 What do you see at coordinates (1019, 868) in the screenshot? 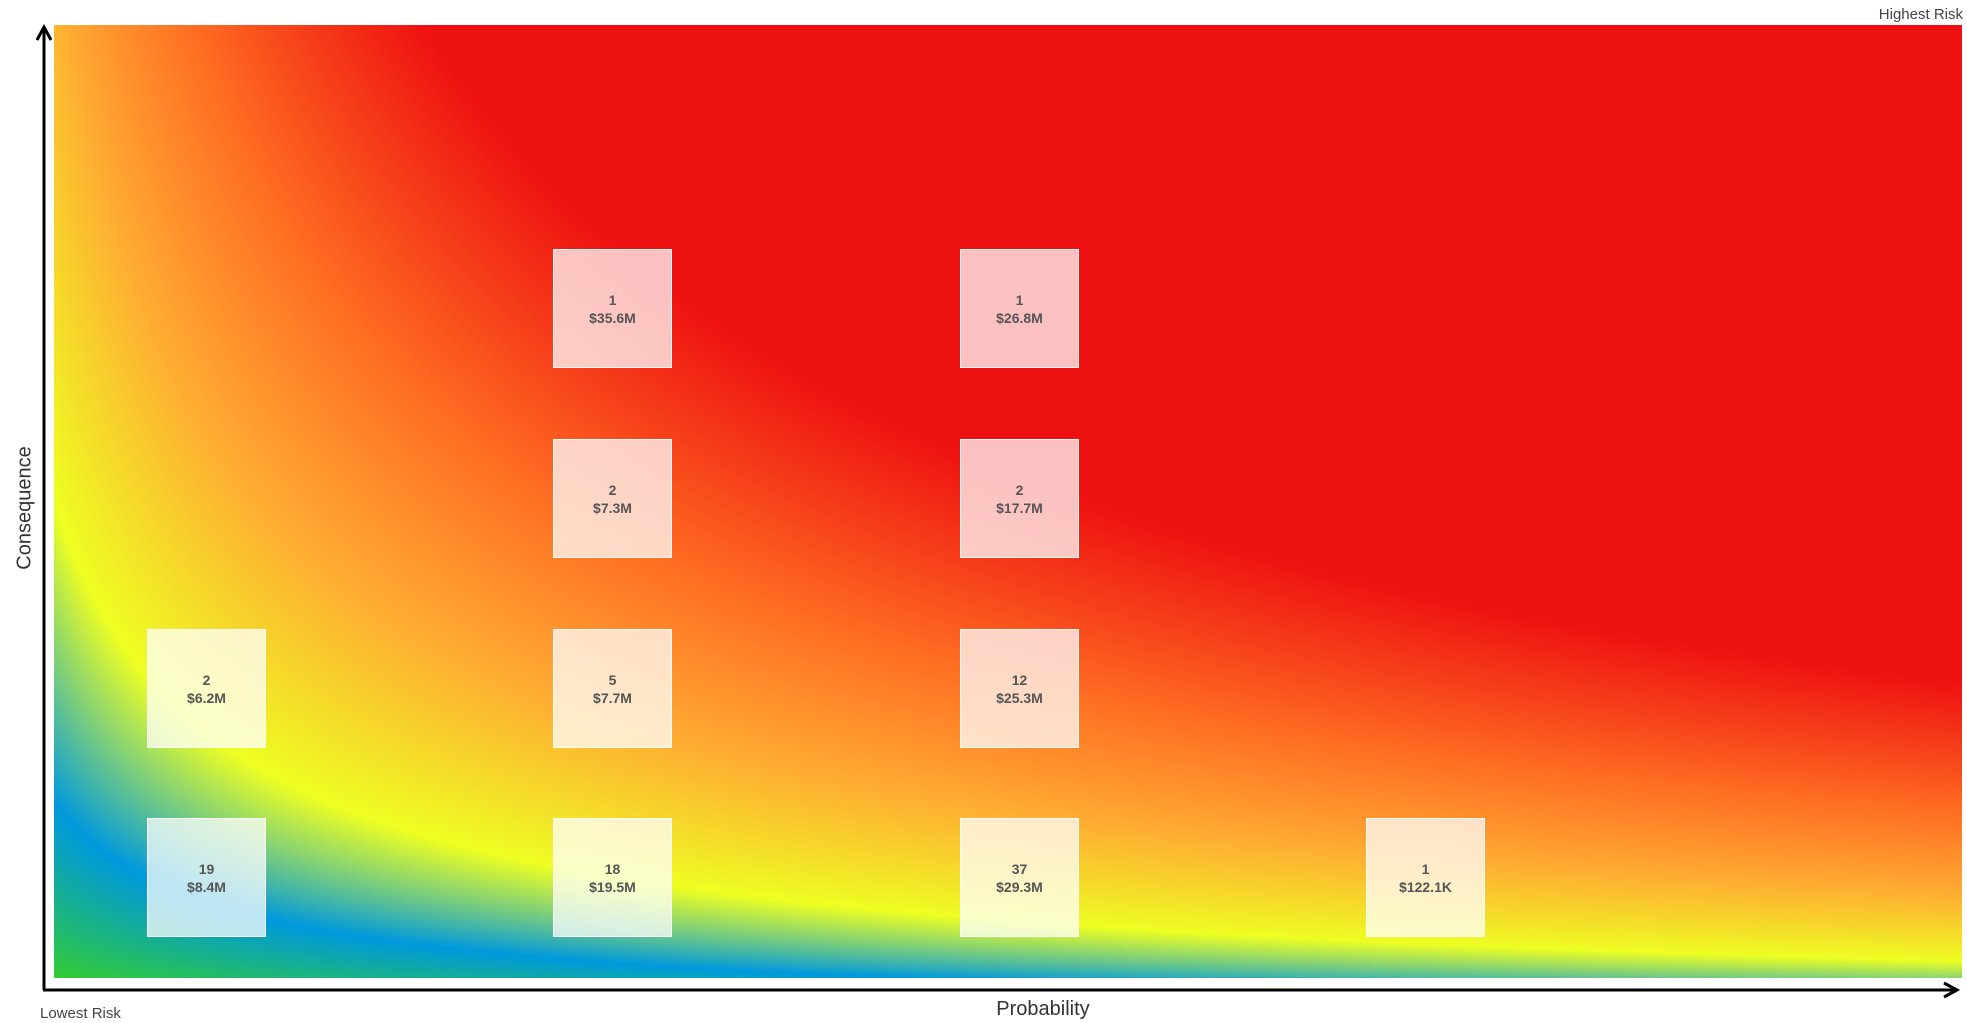
I see `risk-cell-count: 37` at bounding box center [1019, 868].